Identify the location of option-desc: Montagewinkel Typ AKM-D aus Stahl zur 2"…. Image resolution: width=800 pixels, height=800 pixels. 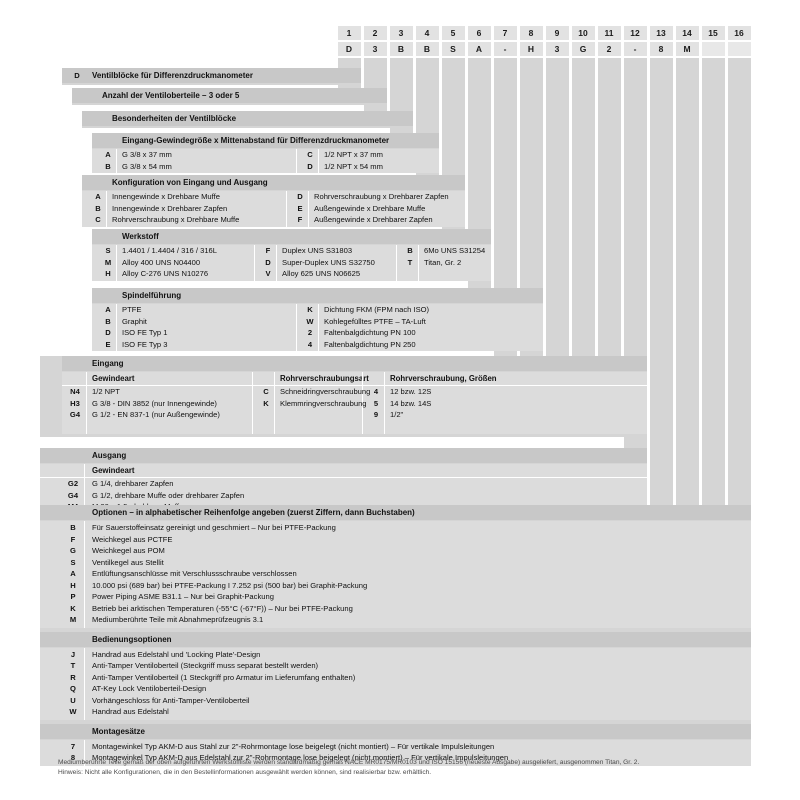
(293, 746).